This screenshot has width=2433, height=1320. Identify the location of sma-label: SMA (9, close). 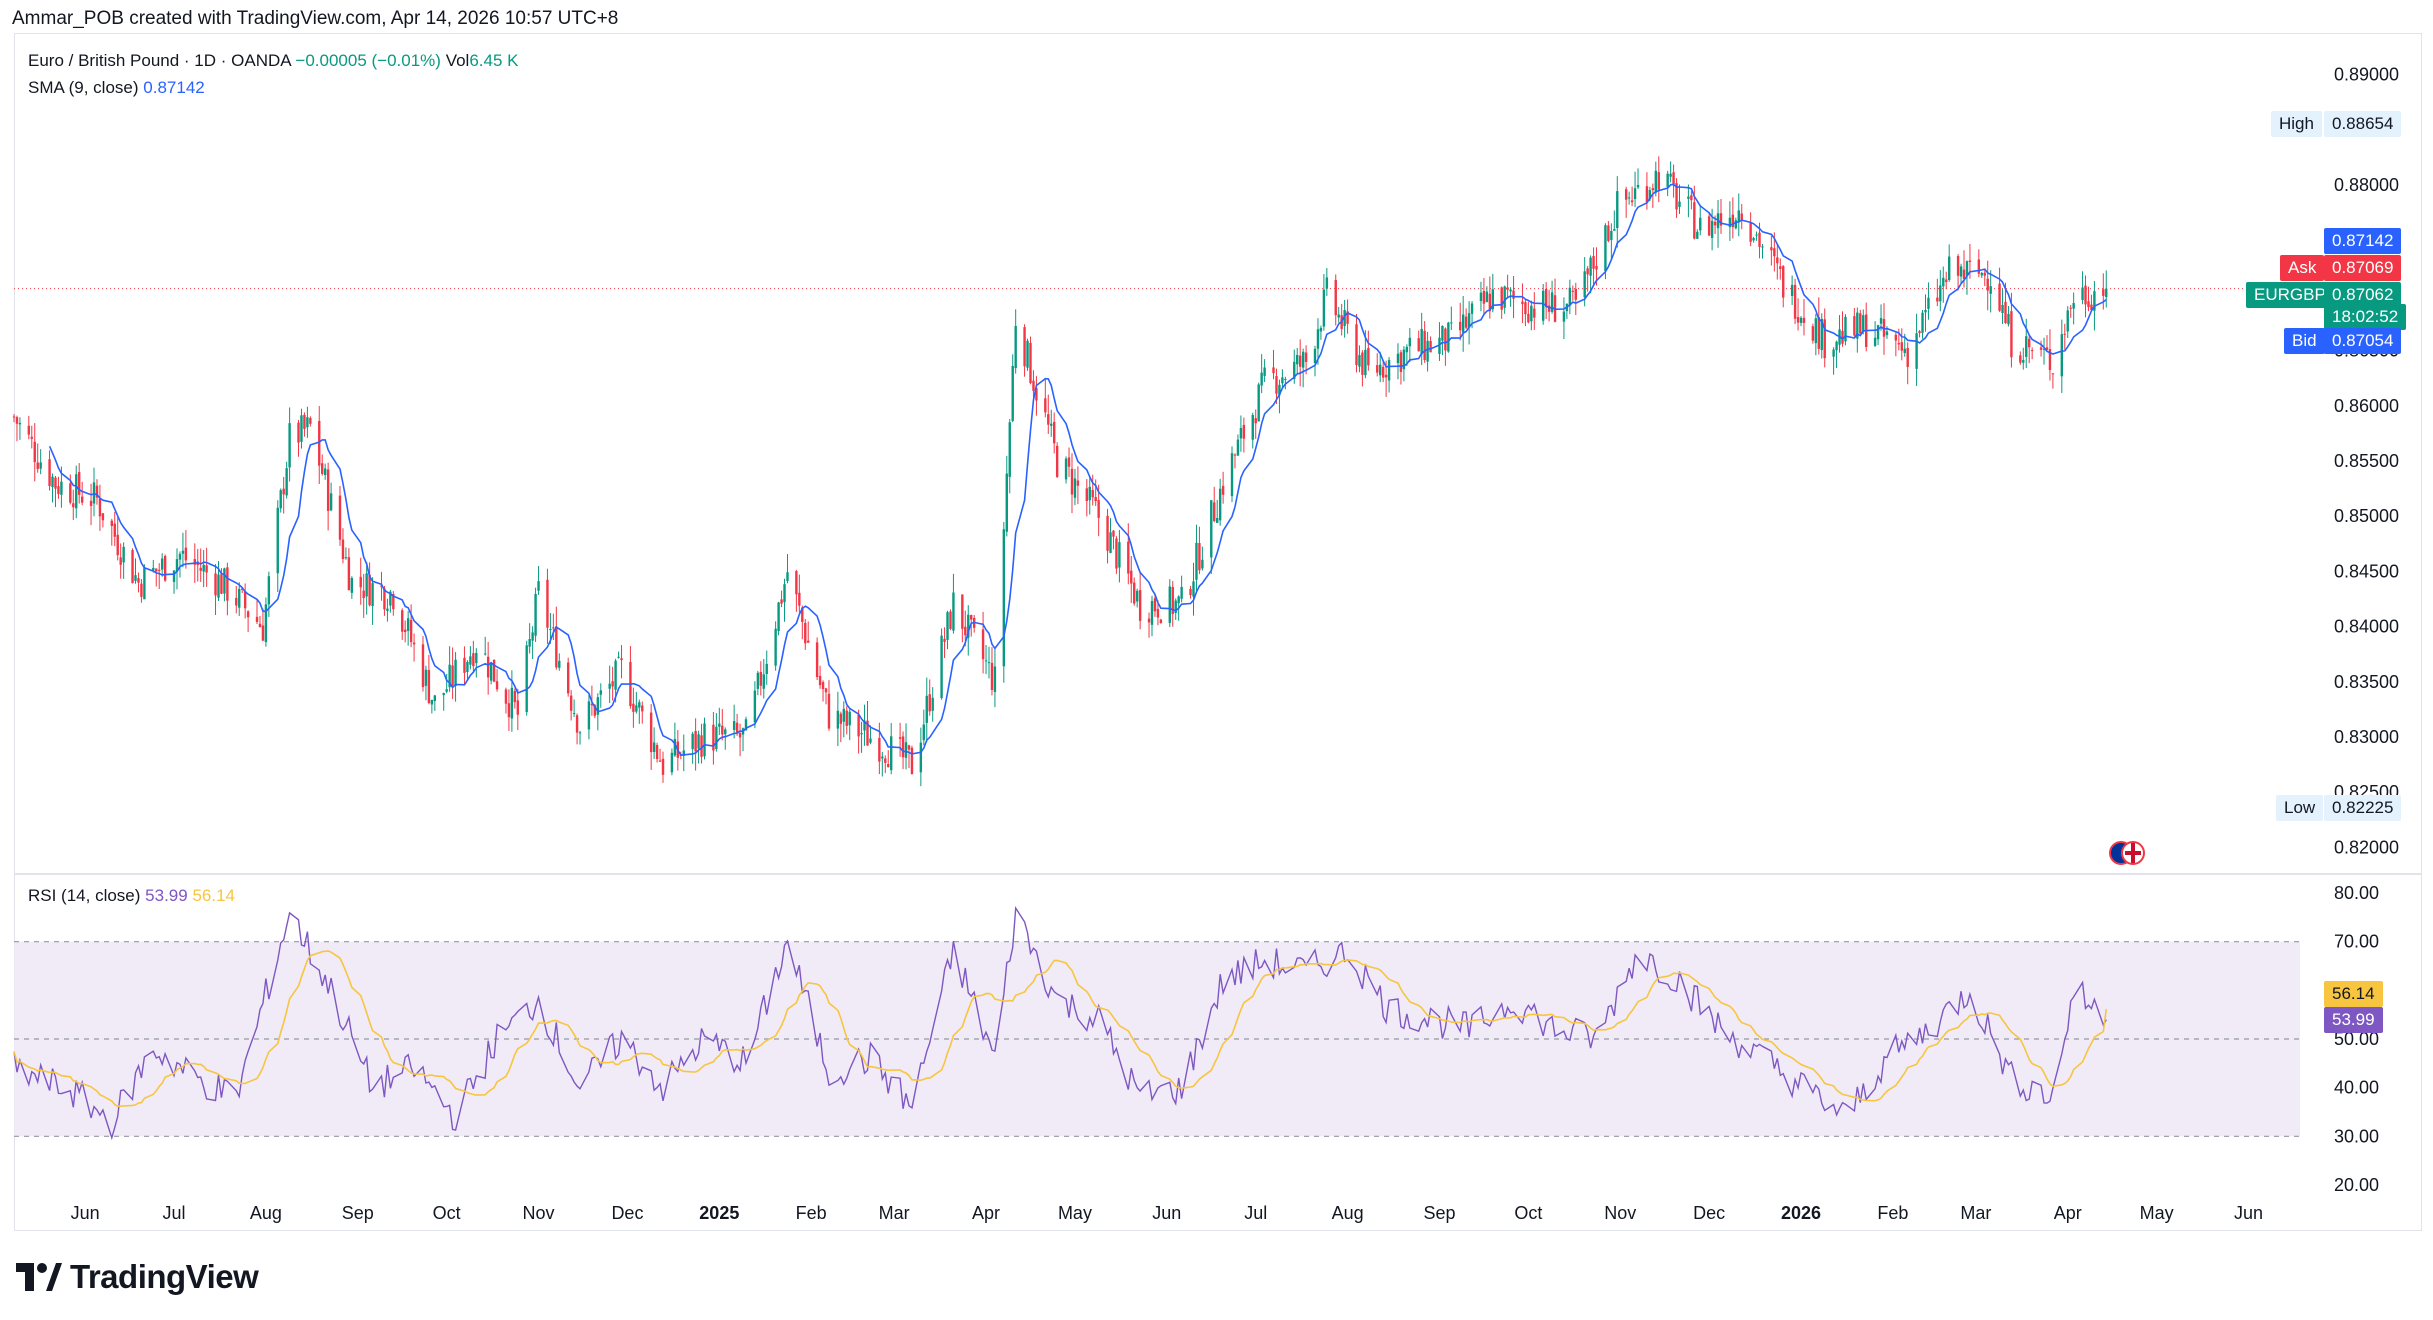
(83, 87).